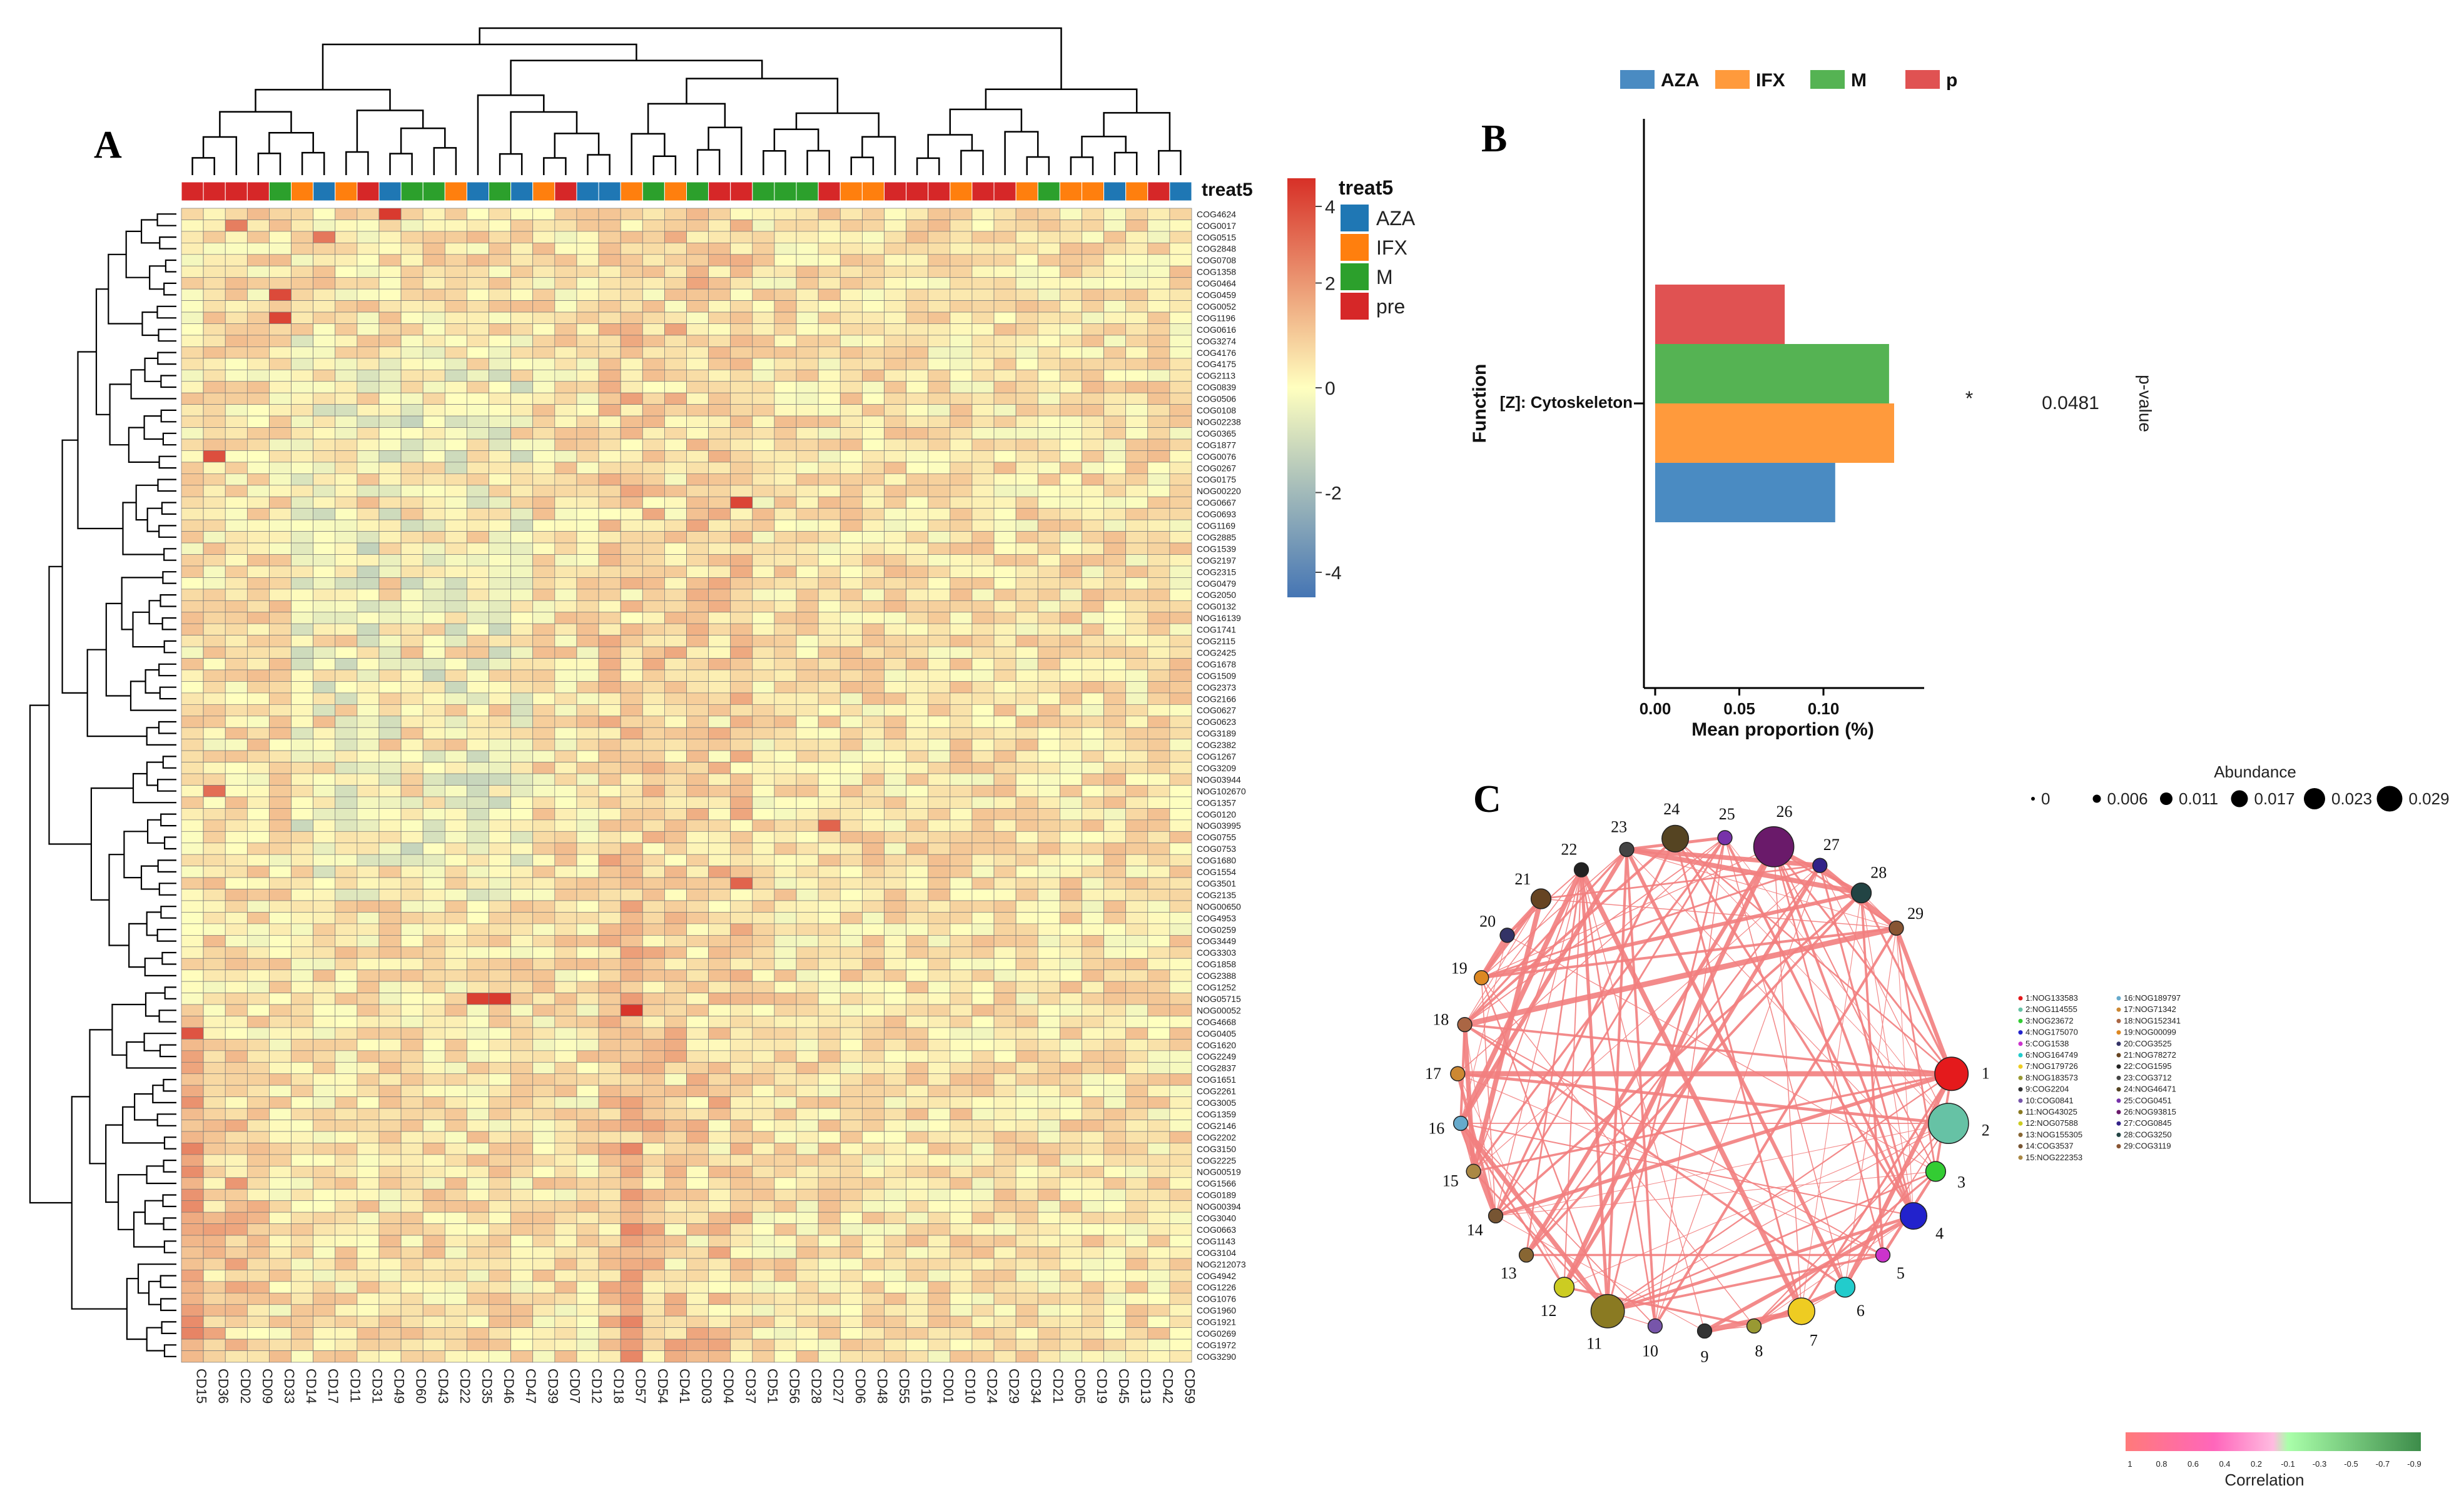  Describe the element at coordinates (1216, 1068) in the screenshot. I see `row-label: COG2837` at that location.